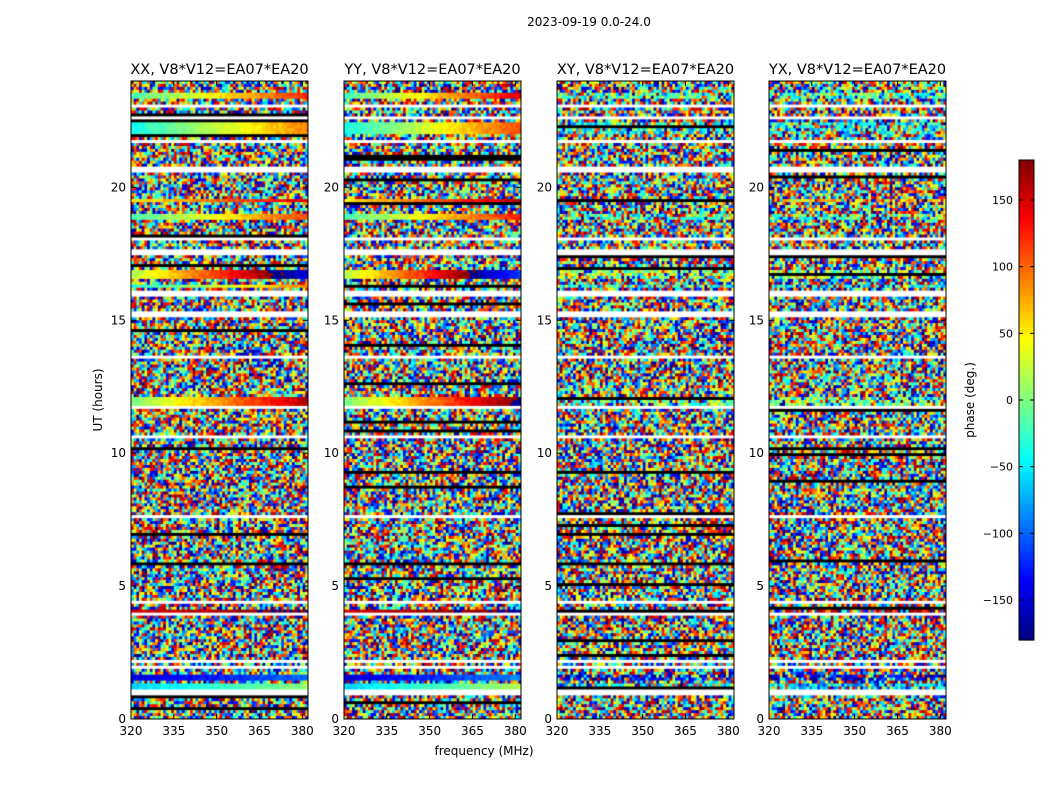 Image resolution: width=1050 pixels, height=800 pixels. What do you see at coordinates (857, 70) in the screenshot?
I see `panel-title-yx: YX, V8*V12=EA07*EA20` at bounding box center [857, 70].